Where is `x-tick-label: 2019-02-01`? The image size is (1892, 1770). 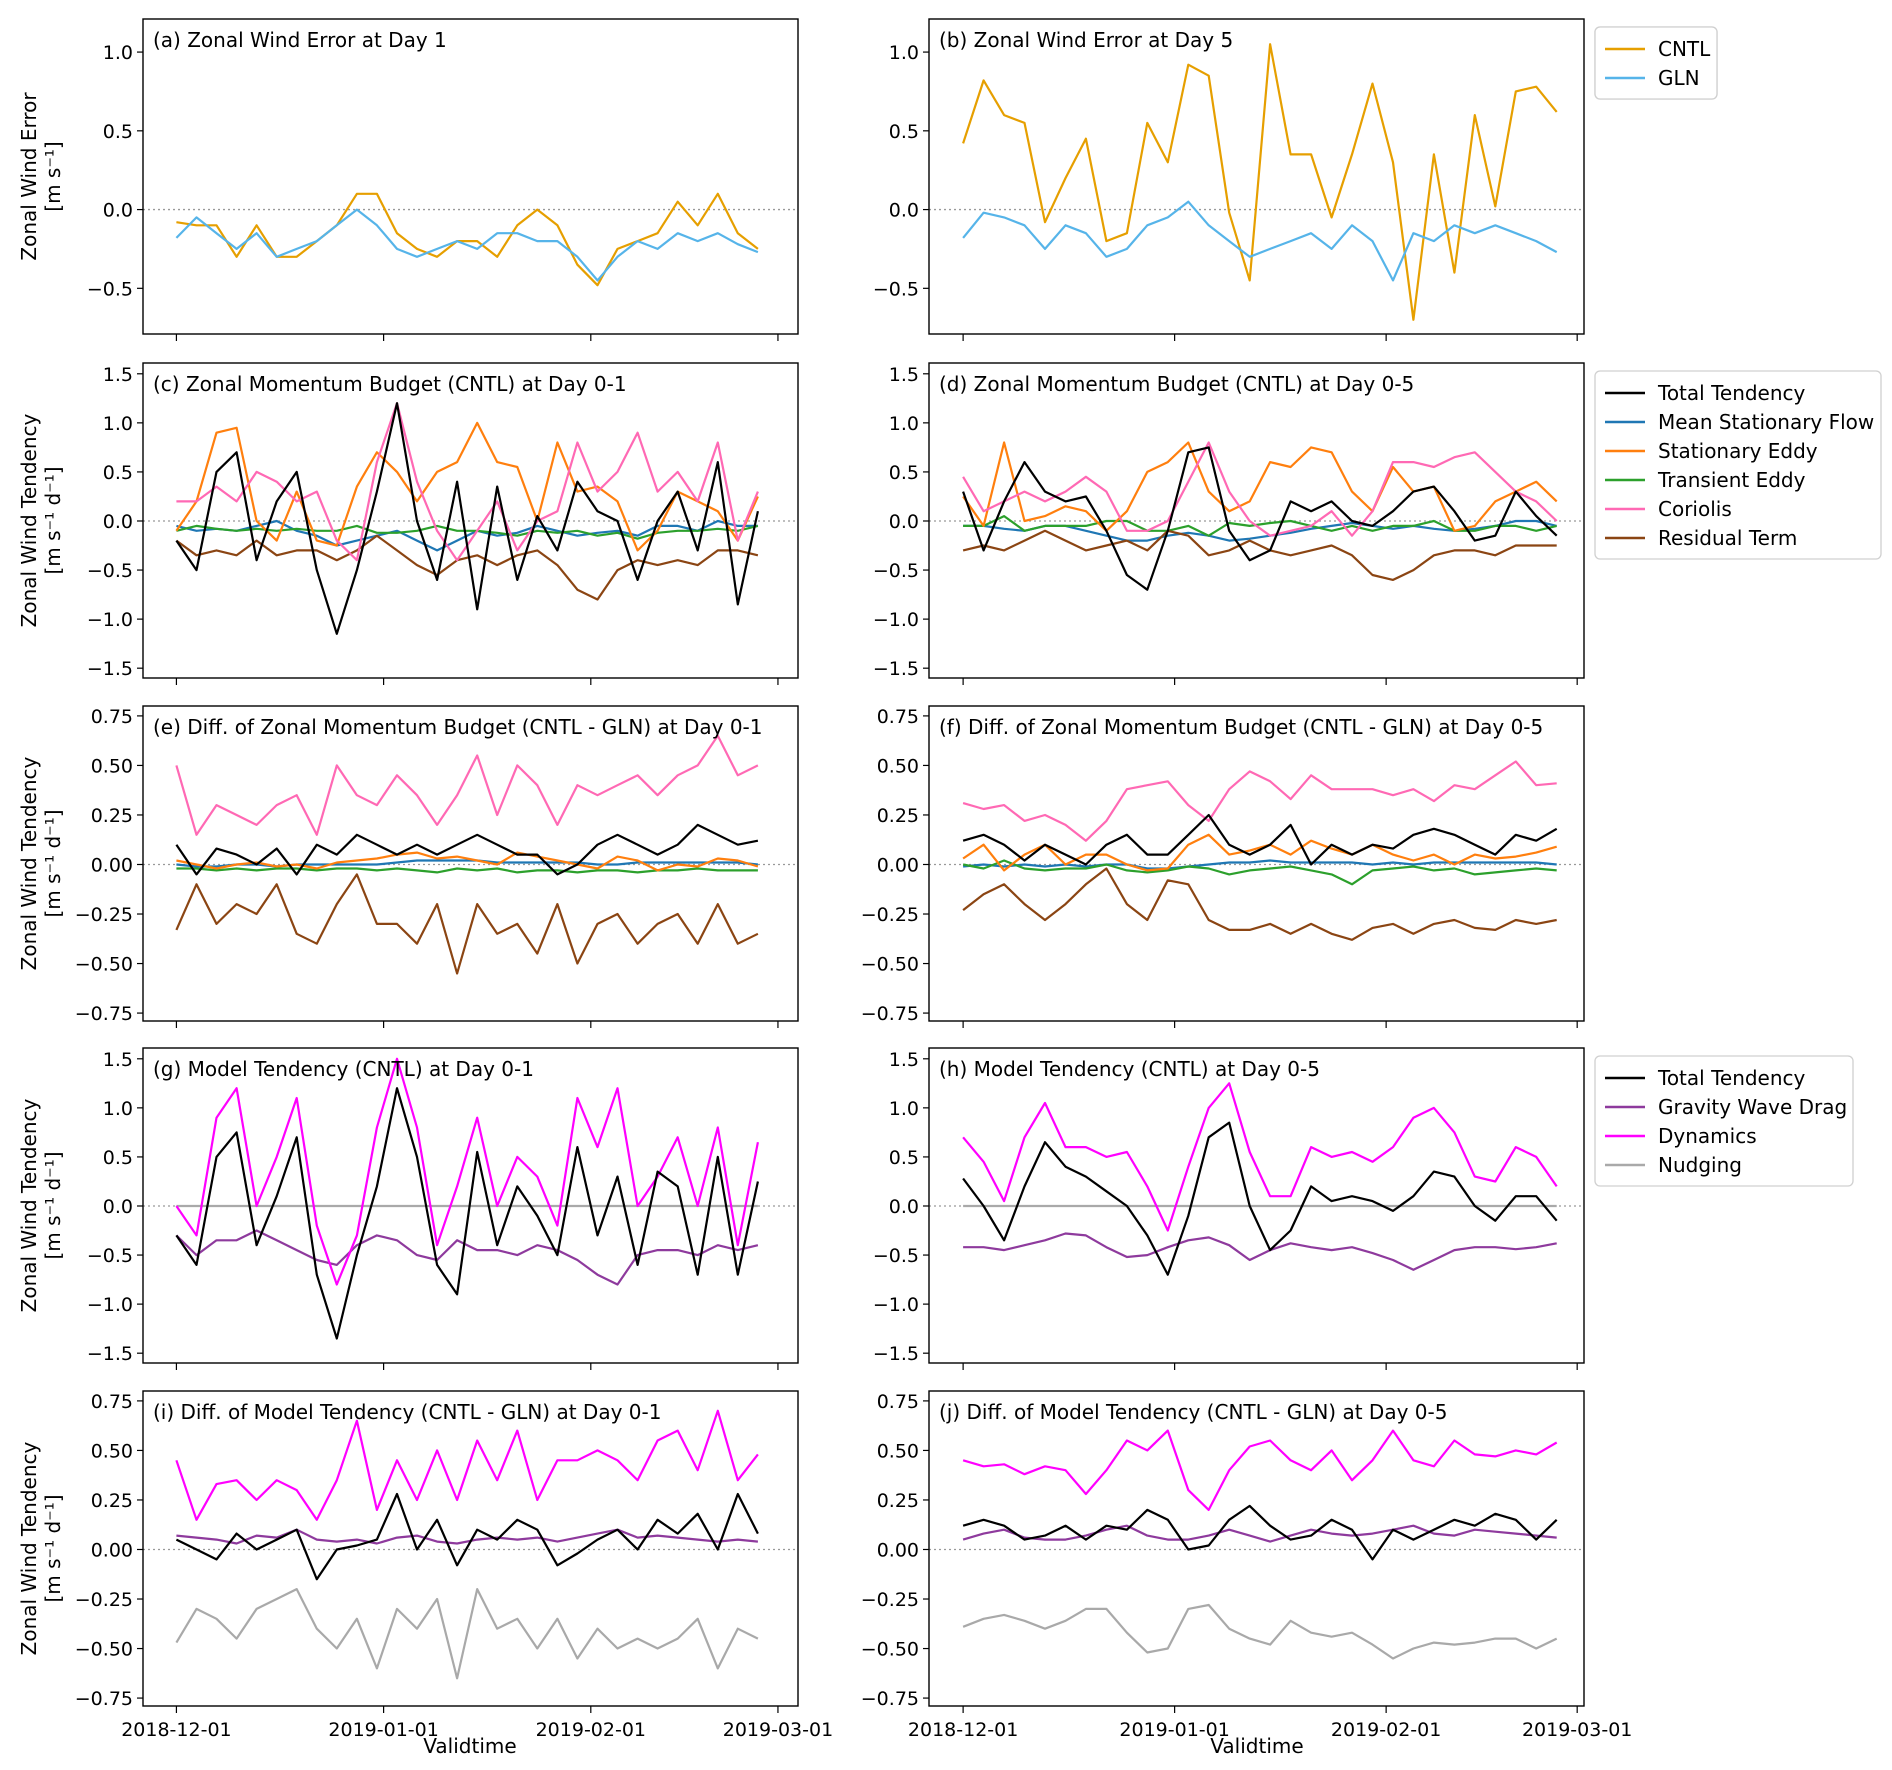 x-tick-label: 2019-02-01 is located at coordinates (1386, 1730).